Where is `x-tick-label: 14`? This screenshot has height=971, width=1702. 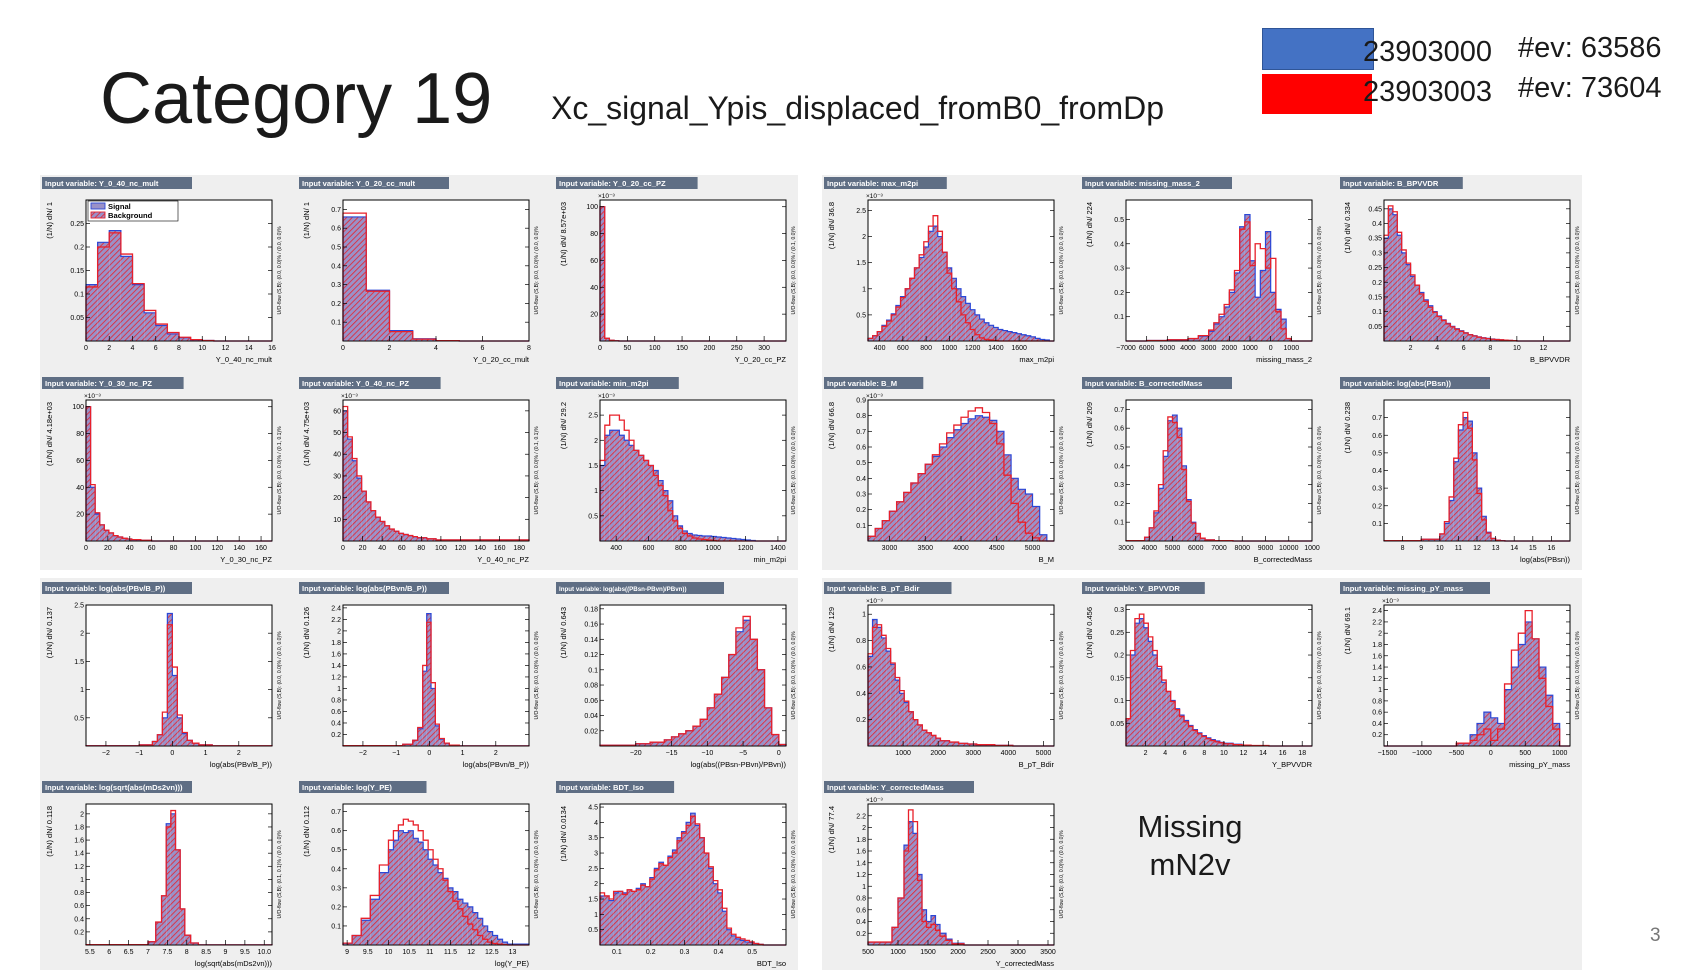 x-tick-label: 14 is located at coordinates (1263, 753).